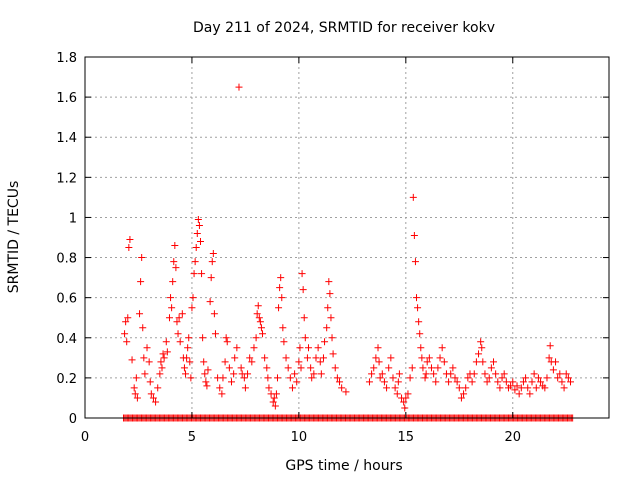 The image size is (640, 485). What do you see at coordinates (192, 437) in the screenshot?
I see `x-tick-label: 5` at bounding box center [192, 437].